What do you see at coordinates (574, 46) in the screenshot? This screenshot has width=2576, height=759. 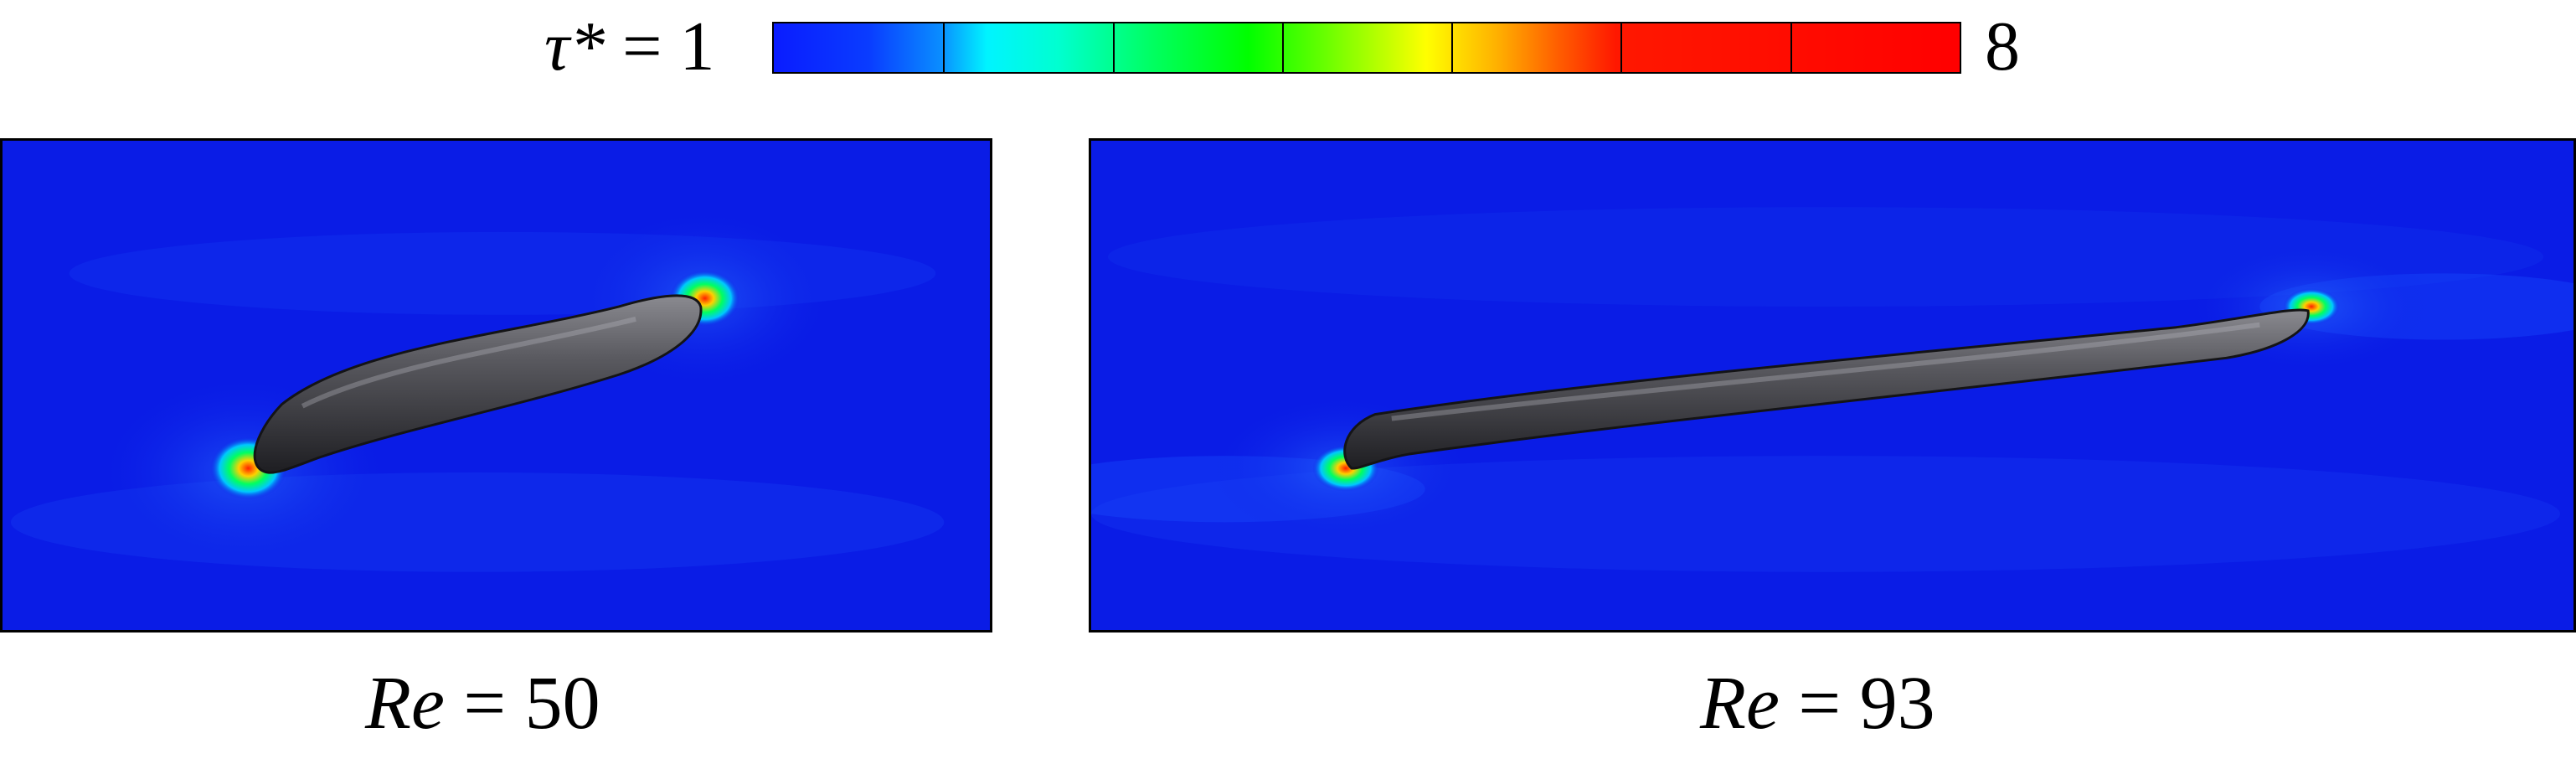 I see `tau-star-symbol: τ*` at bounding box center [574, 46].